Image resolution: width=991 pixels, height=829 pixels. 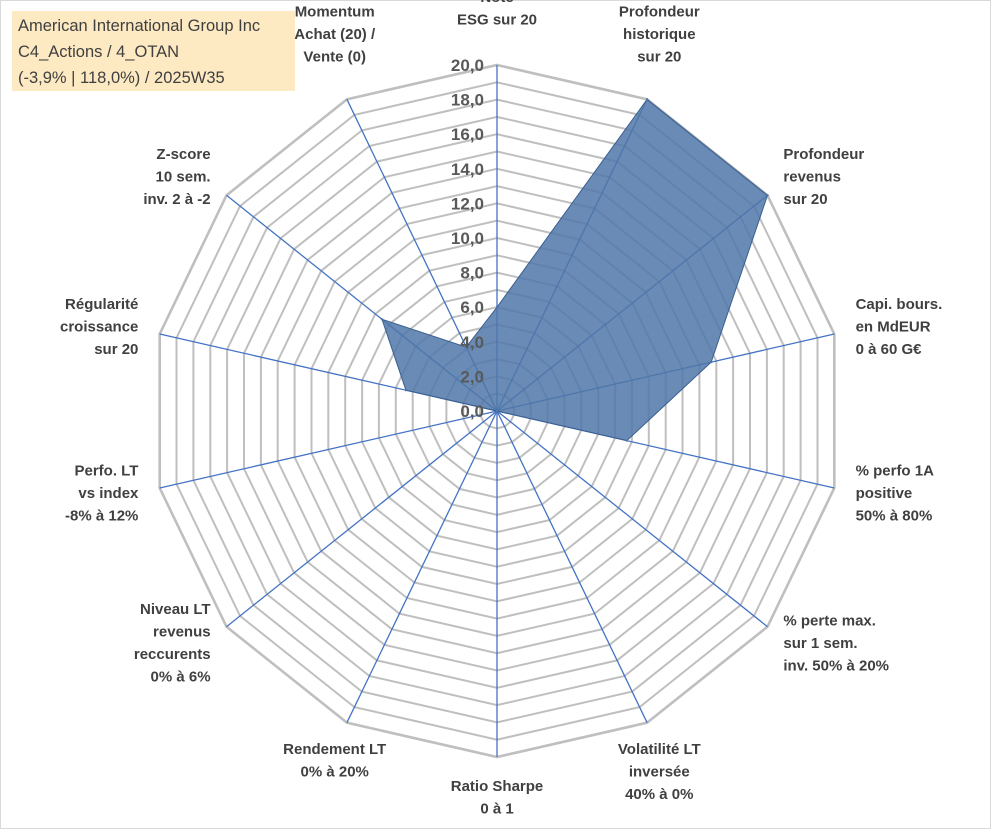 What do you see at coordinates (820, 643) in the screenshot?
I see `axis-label-line: sur 1 sem.` at bounding box center [820, 643].